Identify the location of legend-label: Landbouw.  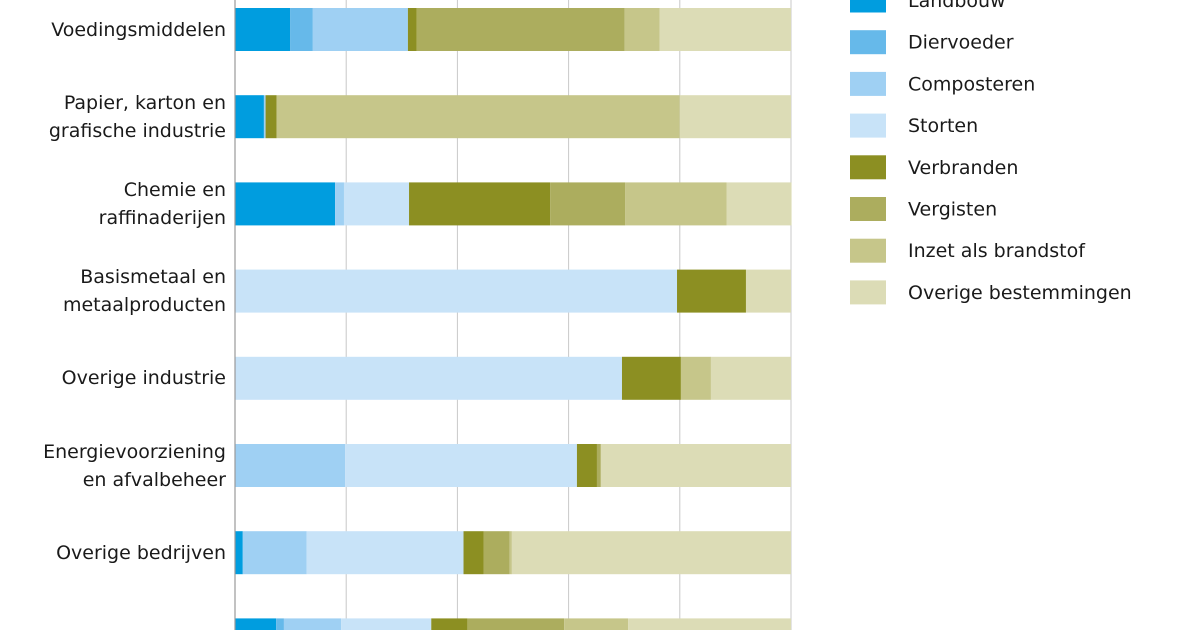
(957, 6).